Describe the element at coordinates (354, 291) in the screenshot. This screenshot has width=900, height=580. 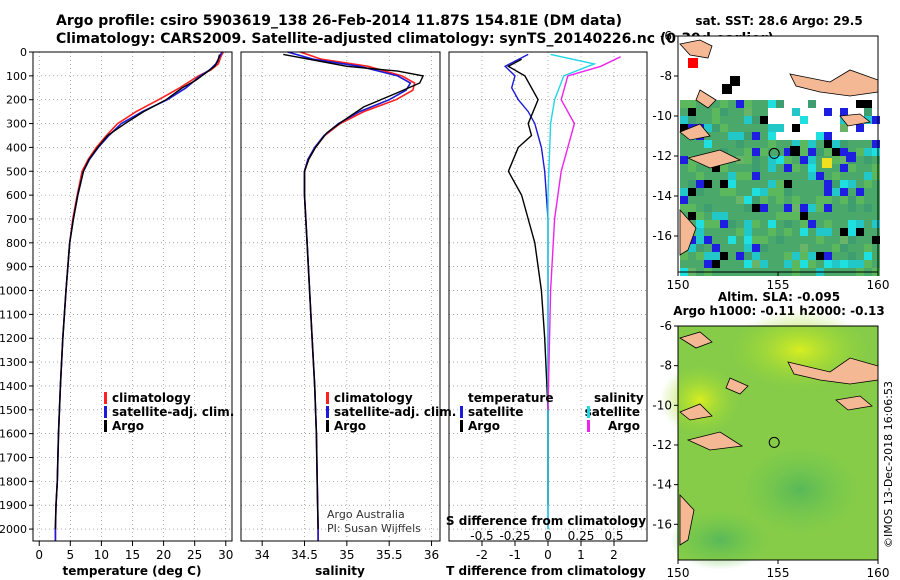
I see `series-line-argo` at that location.